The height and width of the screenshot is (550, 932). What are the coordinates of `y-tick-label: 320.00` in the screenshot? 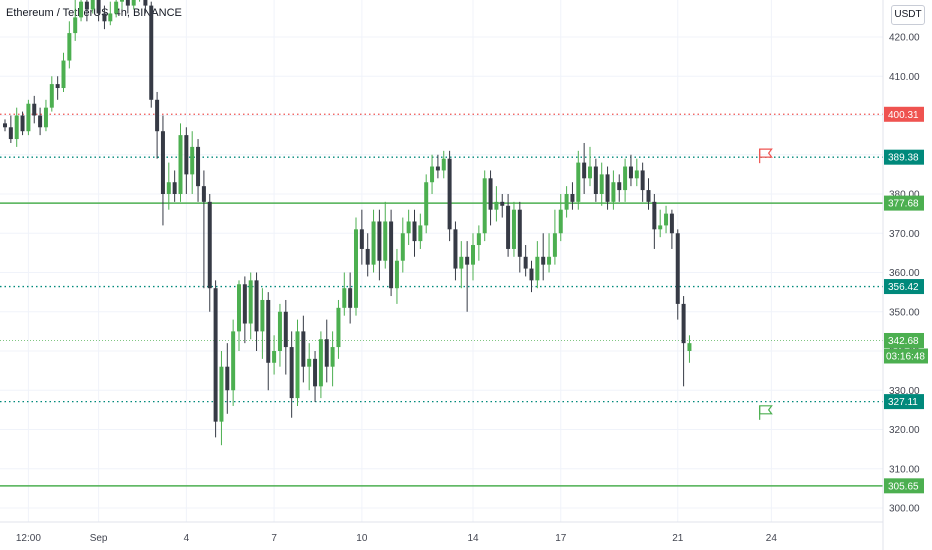 It's located at (904, 430).